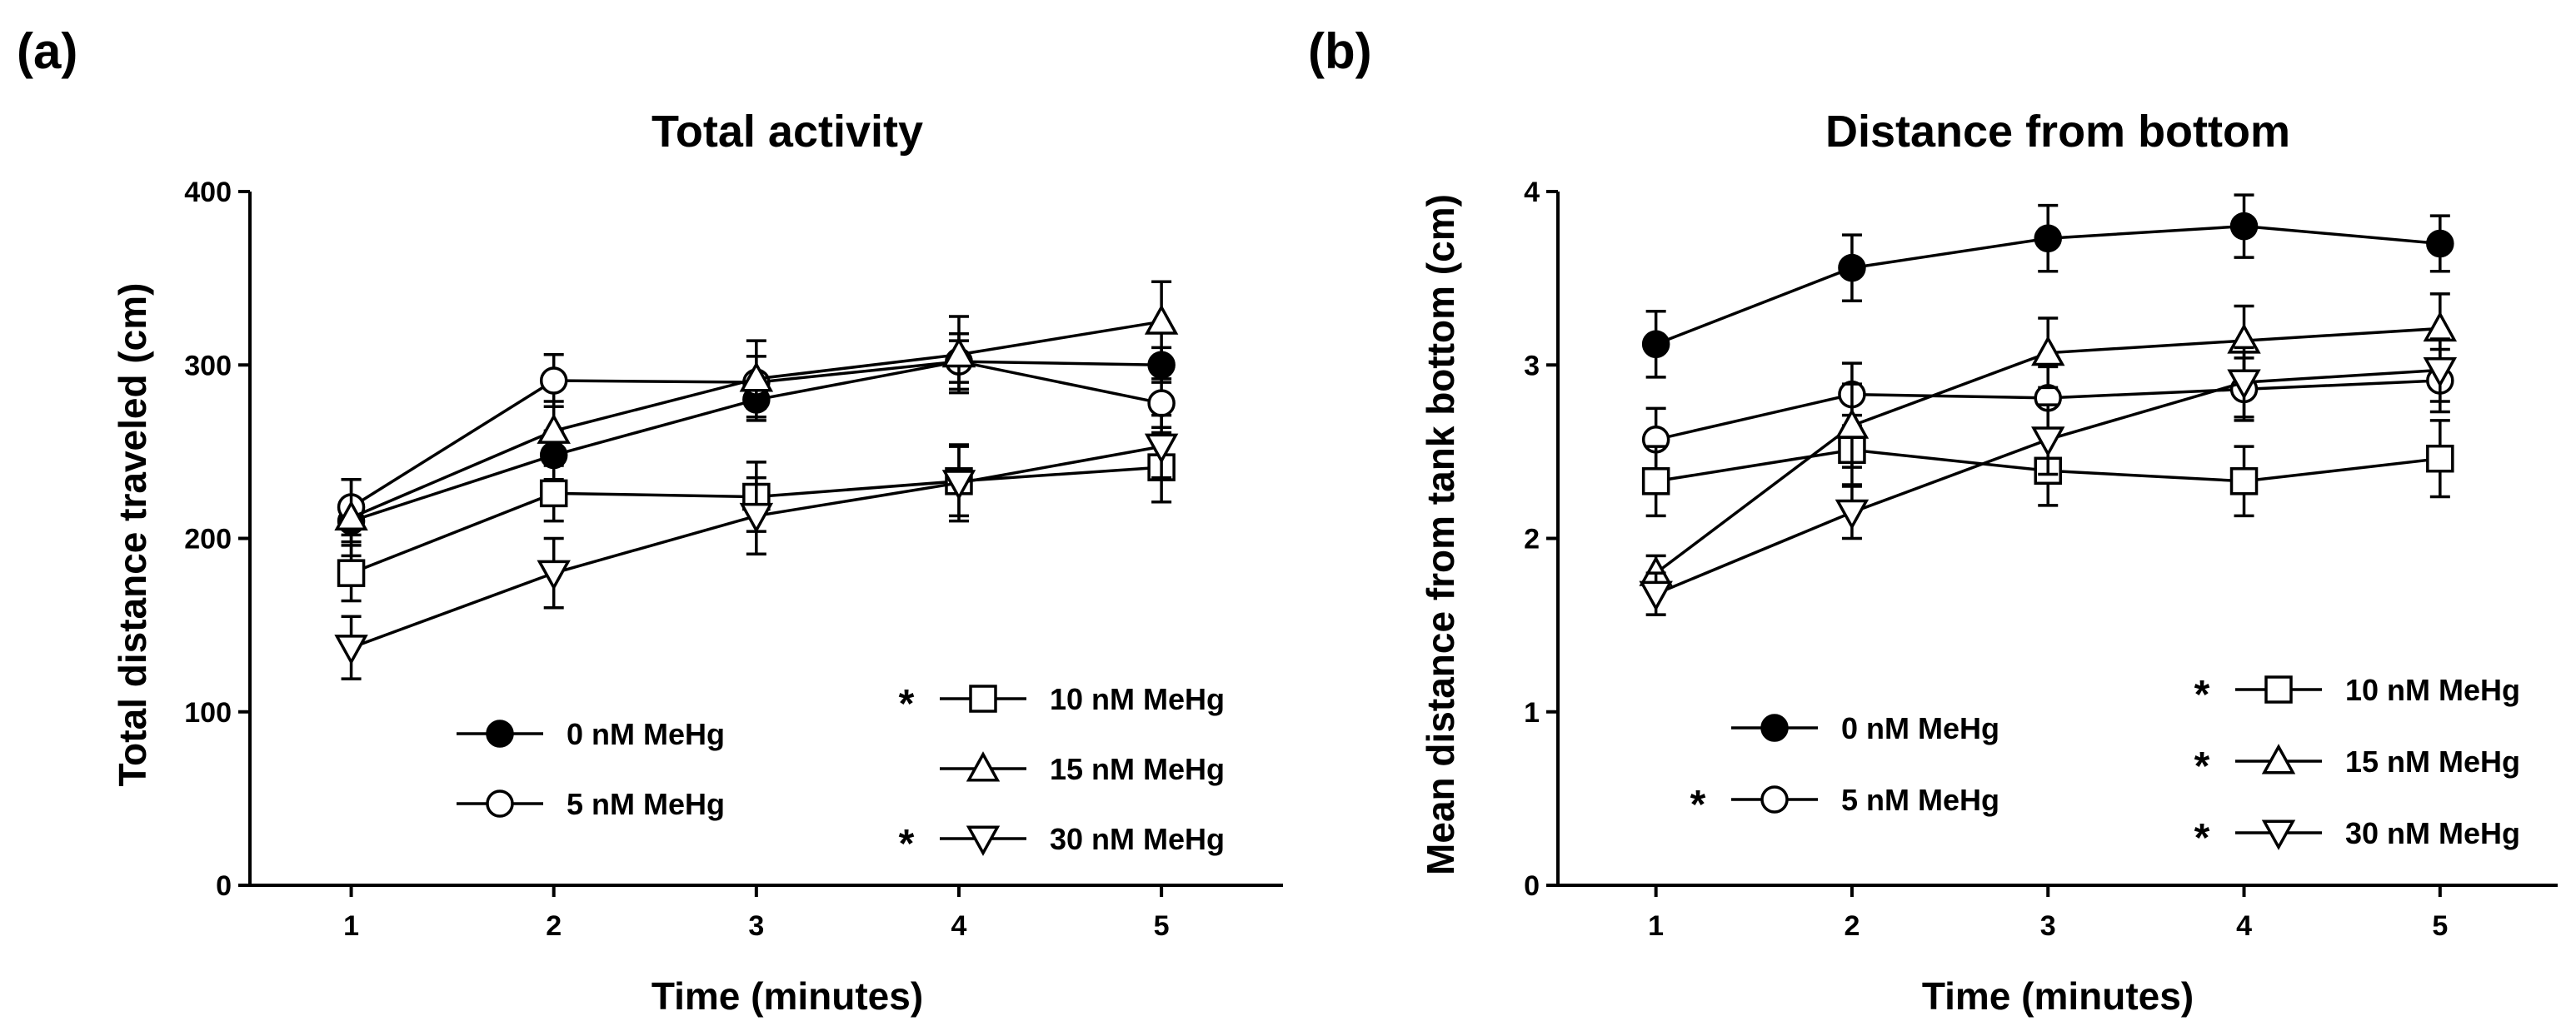 This screenshot has width=2576, height=1036. Describe the element at coordinates (756, 547) in the screenshot. I see `panel-a-series-30-nm-mehg` at that location.